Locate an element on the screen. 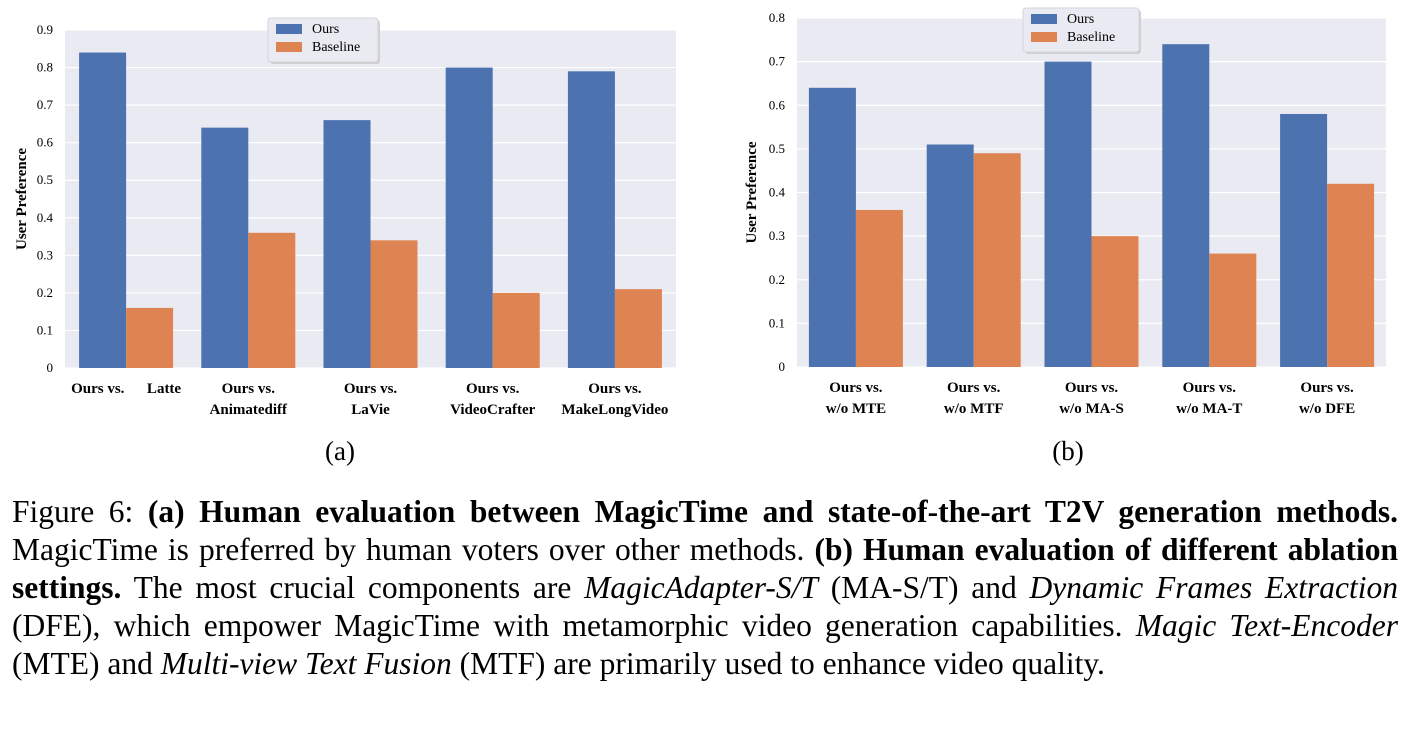  caption-term-mast: MagicAdapter-S/T is located at coordinates (701, 587).